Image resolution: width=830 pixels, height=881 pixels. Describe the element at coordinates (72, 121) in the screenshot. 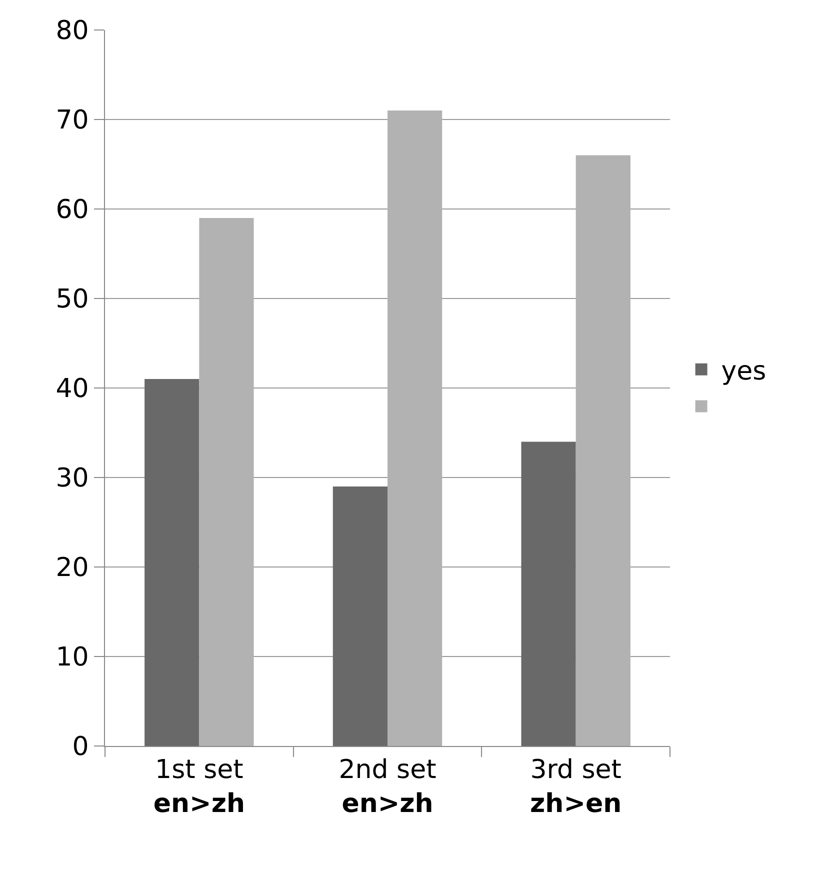

I see `y-tick-label: 70` at that location.